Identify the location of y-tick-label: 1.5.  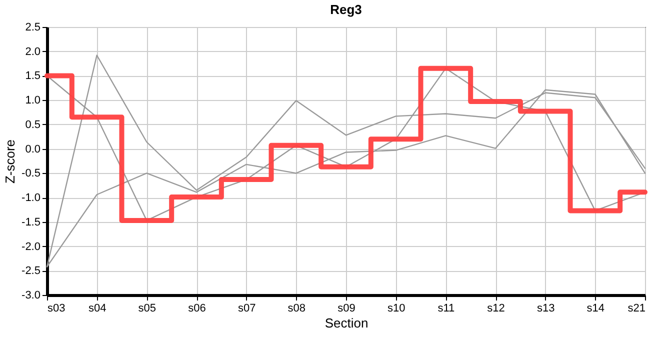
(32, 76).